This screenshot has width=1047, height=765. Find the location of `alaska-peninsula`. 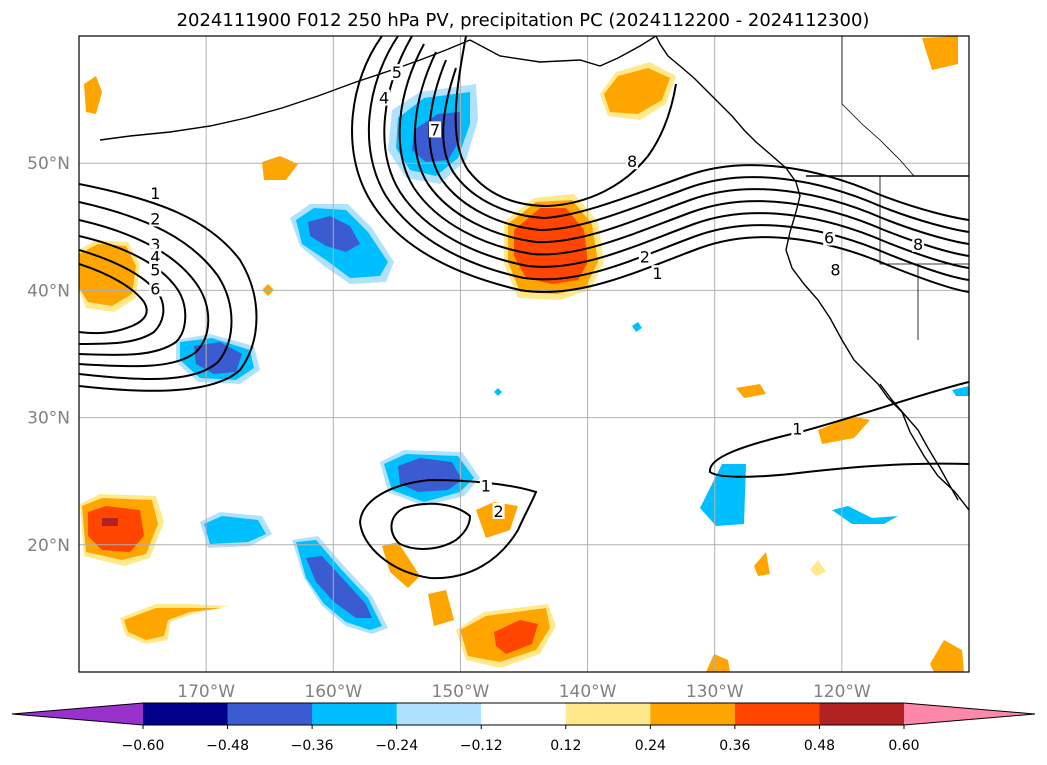

alaska-peninsula is located at coordinates (285, 90).